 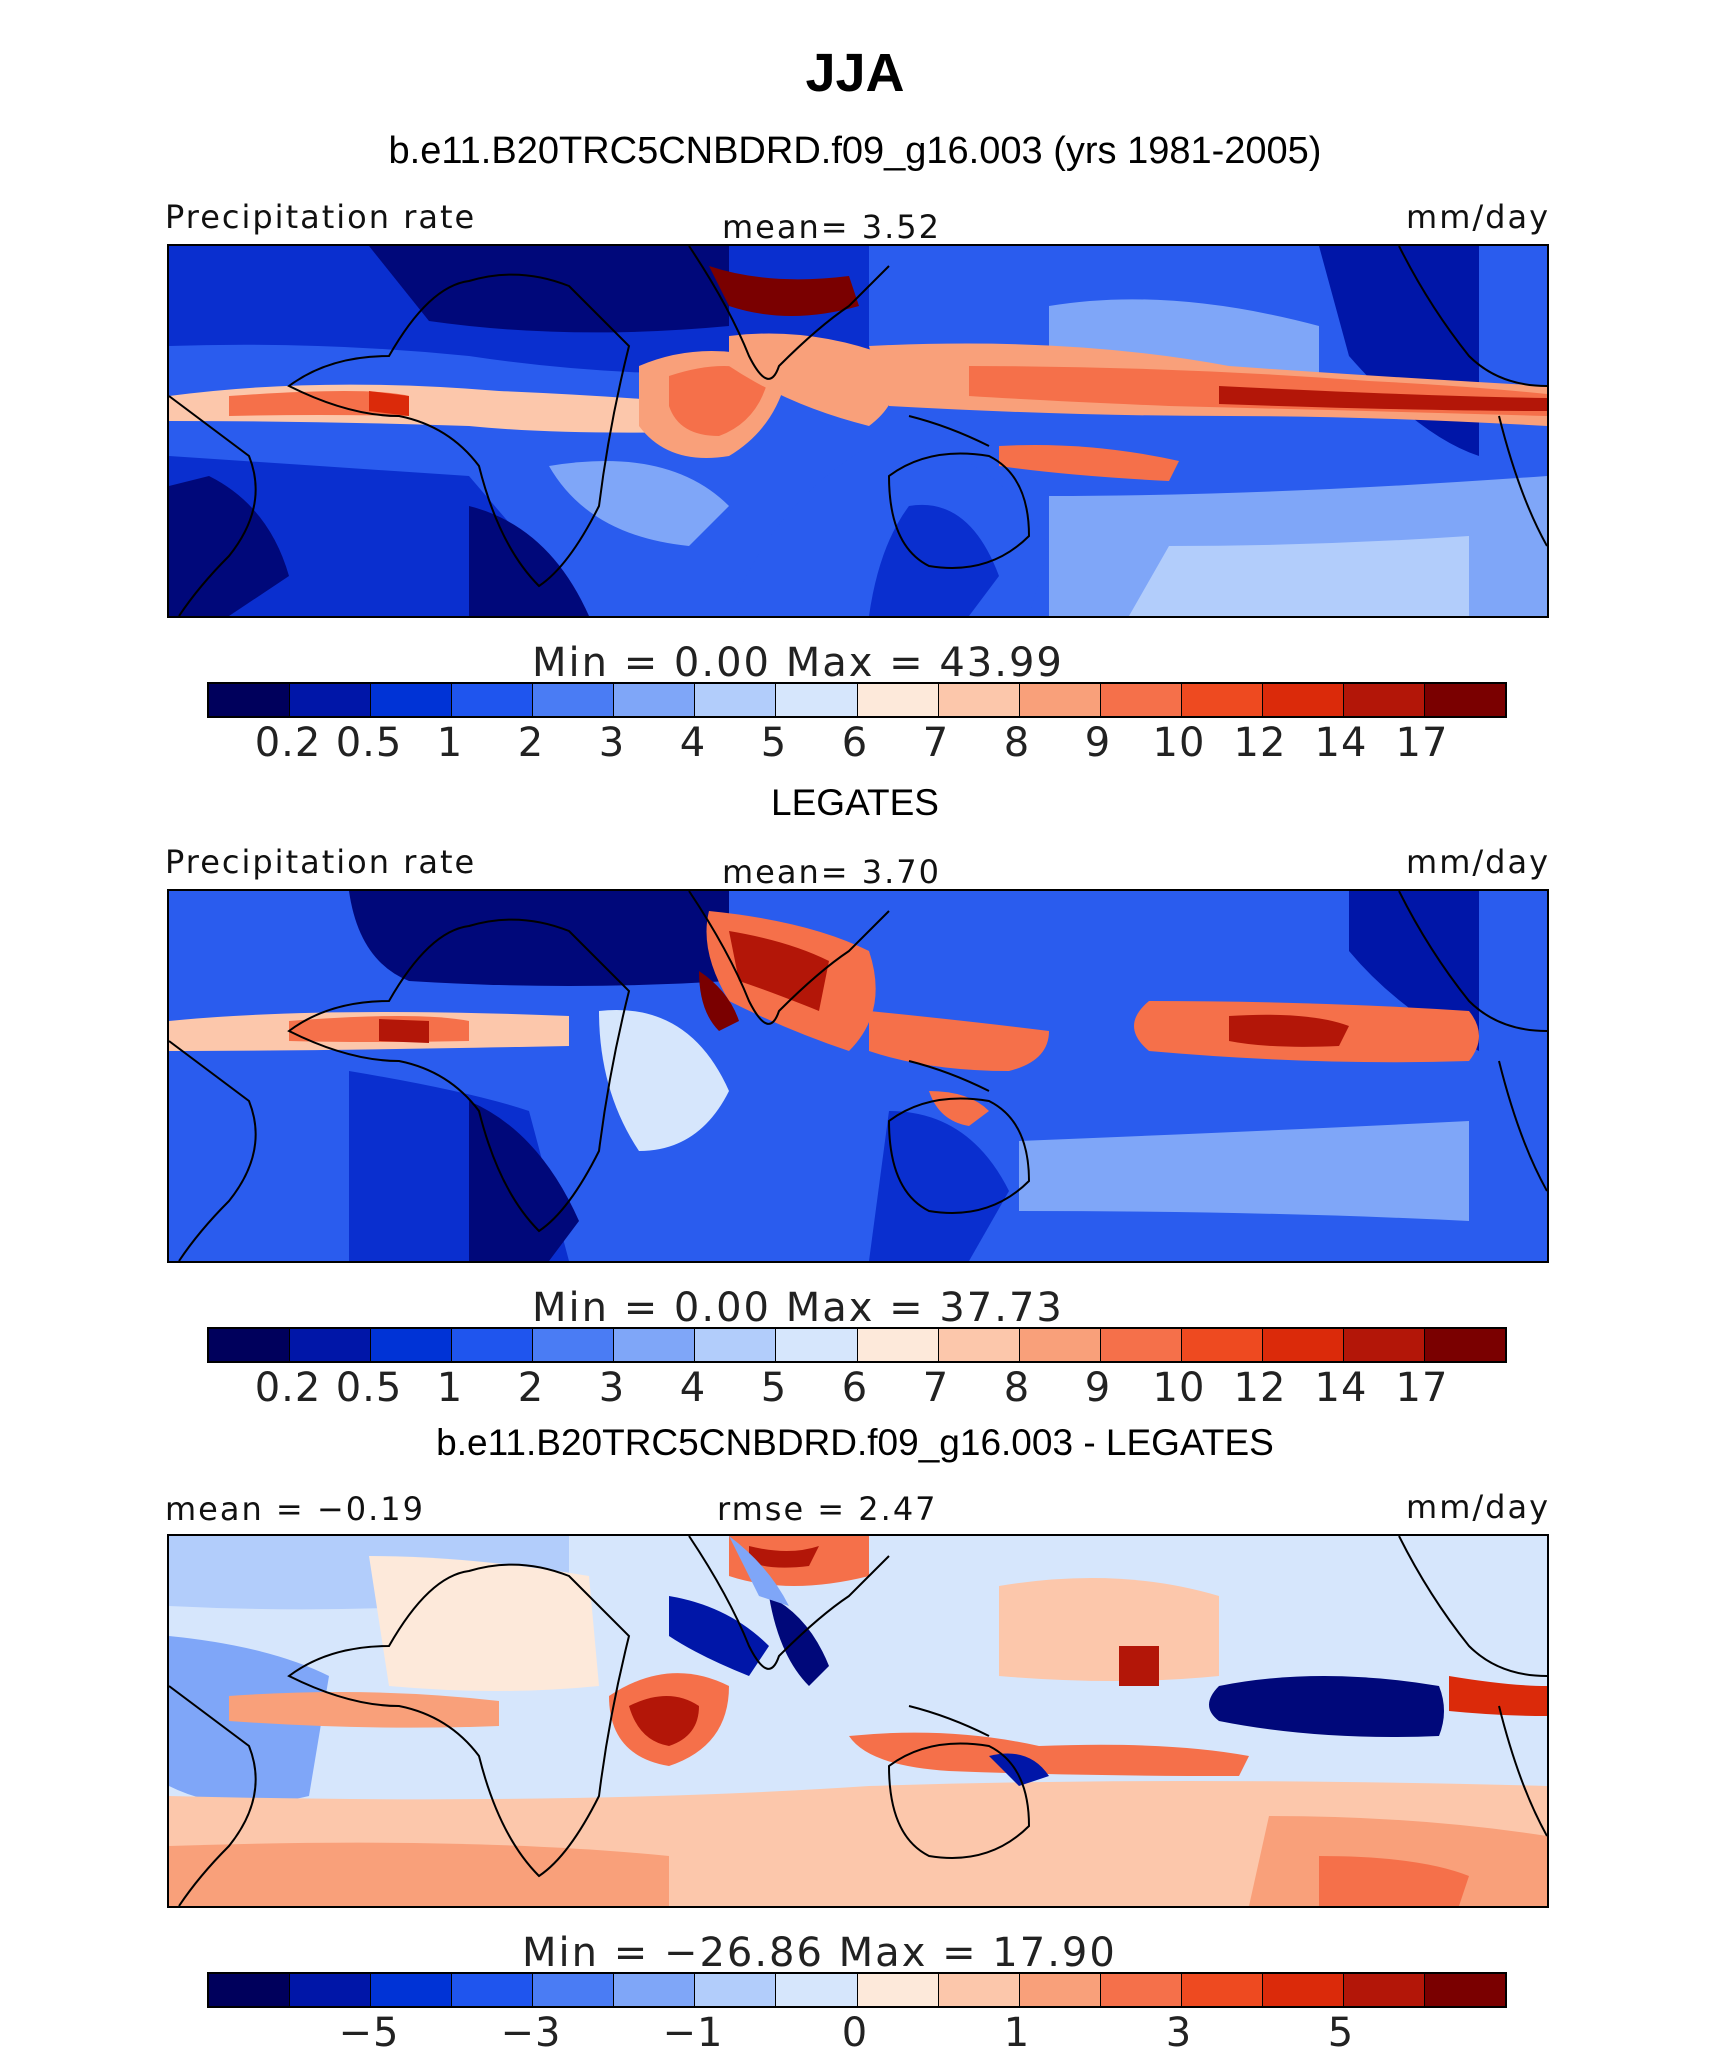 I want to click on colorbar-tick-label: 0, so click(x=855, y=2033).